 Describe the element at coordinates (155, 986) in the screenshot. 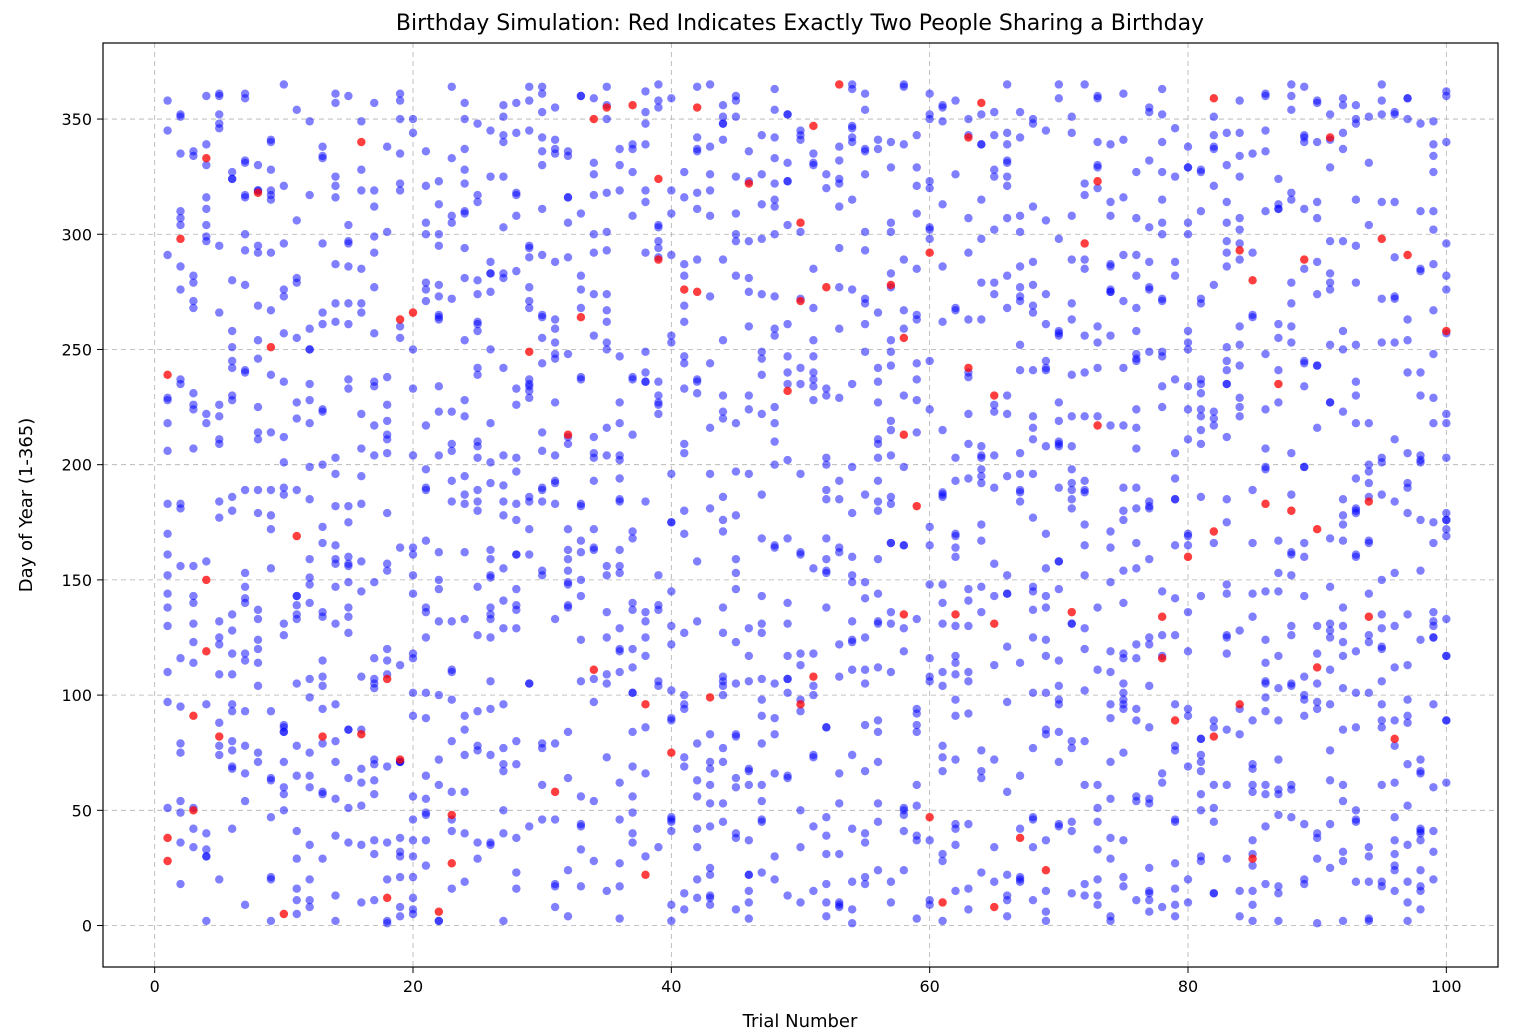

I see `x-tick-label: 0` at that location.